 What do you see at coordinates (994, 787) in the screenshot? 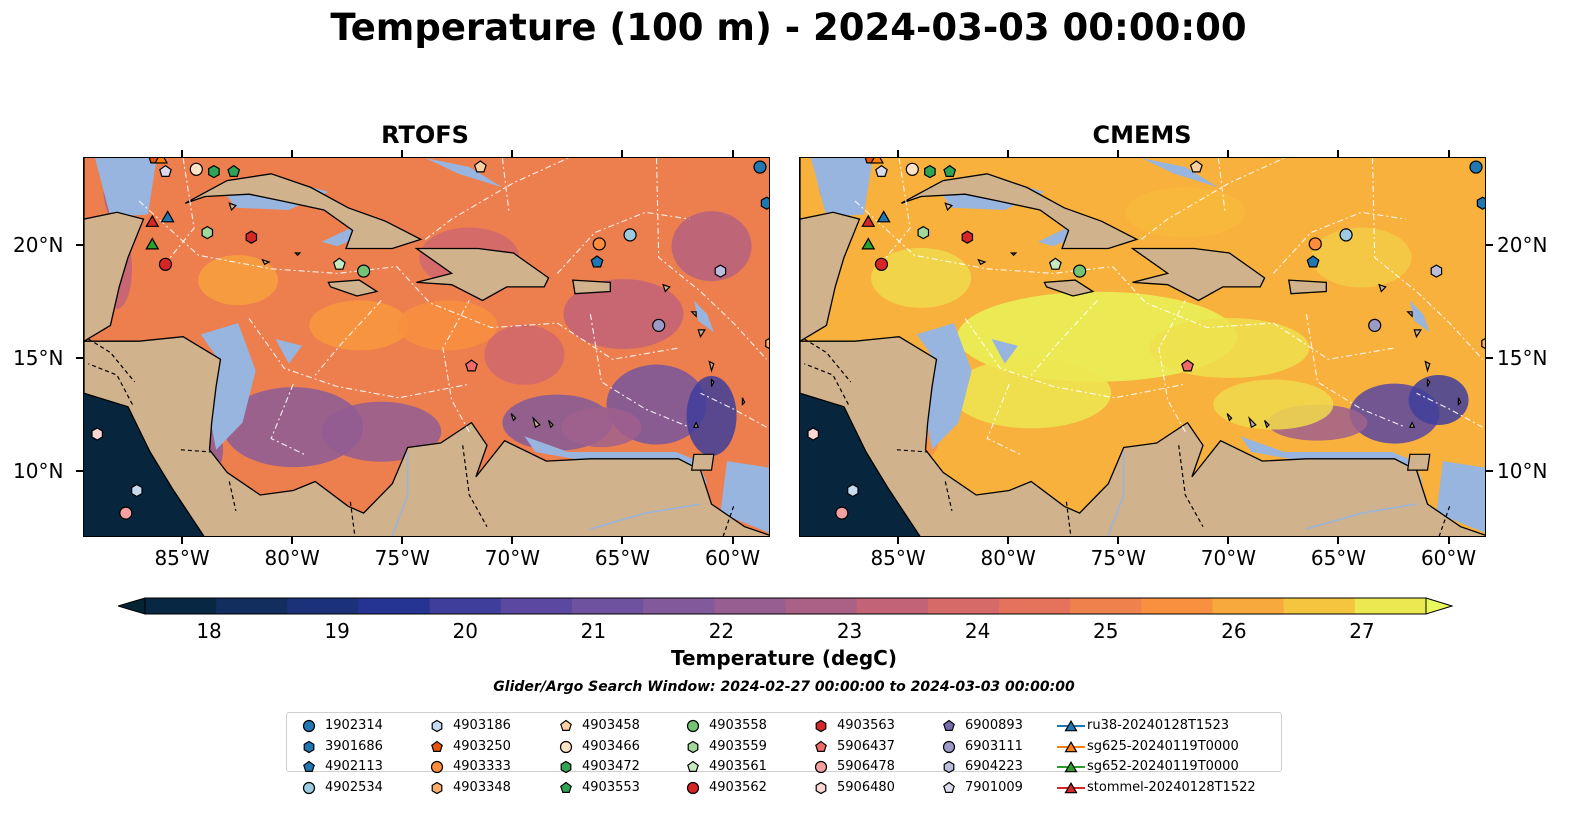
I see `legend-label: 7901009` at bounding box center [994, 787].